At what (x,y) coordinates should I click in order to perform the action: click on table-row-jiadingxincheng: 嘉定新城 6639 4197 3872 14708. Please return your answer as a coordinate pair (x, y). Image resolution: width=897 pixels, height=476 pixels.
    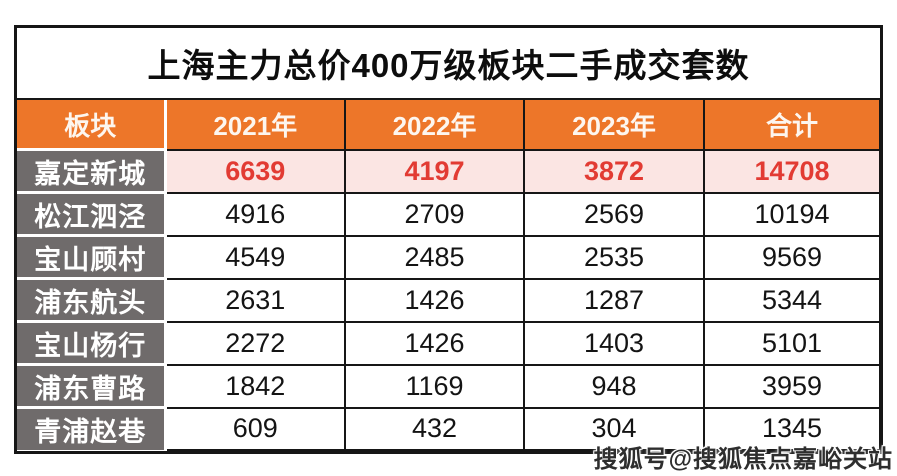
    Looking at the image, I should click on (449, 171).